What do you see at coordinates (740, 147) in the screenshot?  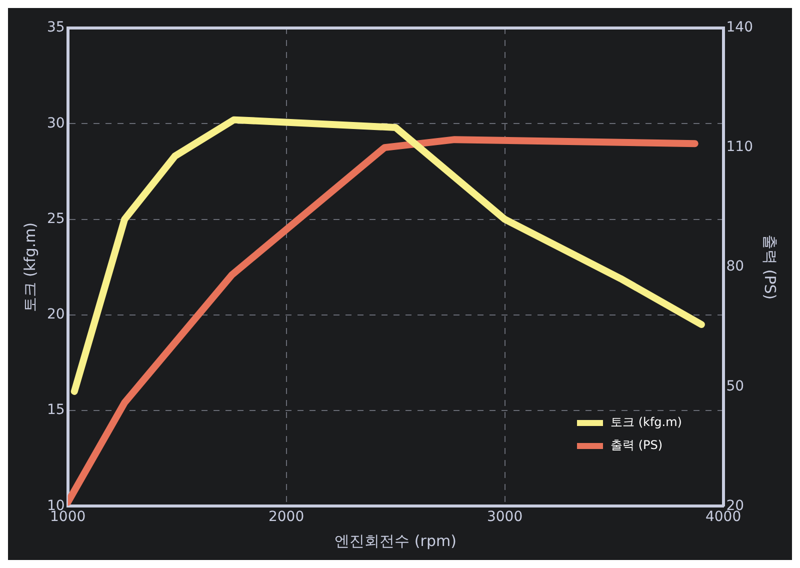 I see `y2-tick-label: 110` at bounding box center [740, 147].